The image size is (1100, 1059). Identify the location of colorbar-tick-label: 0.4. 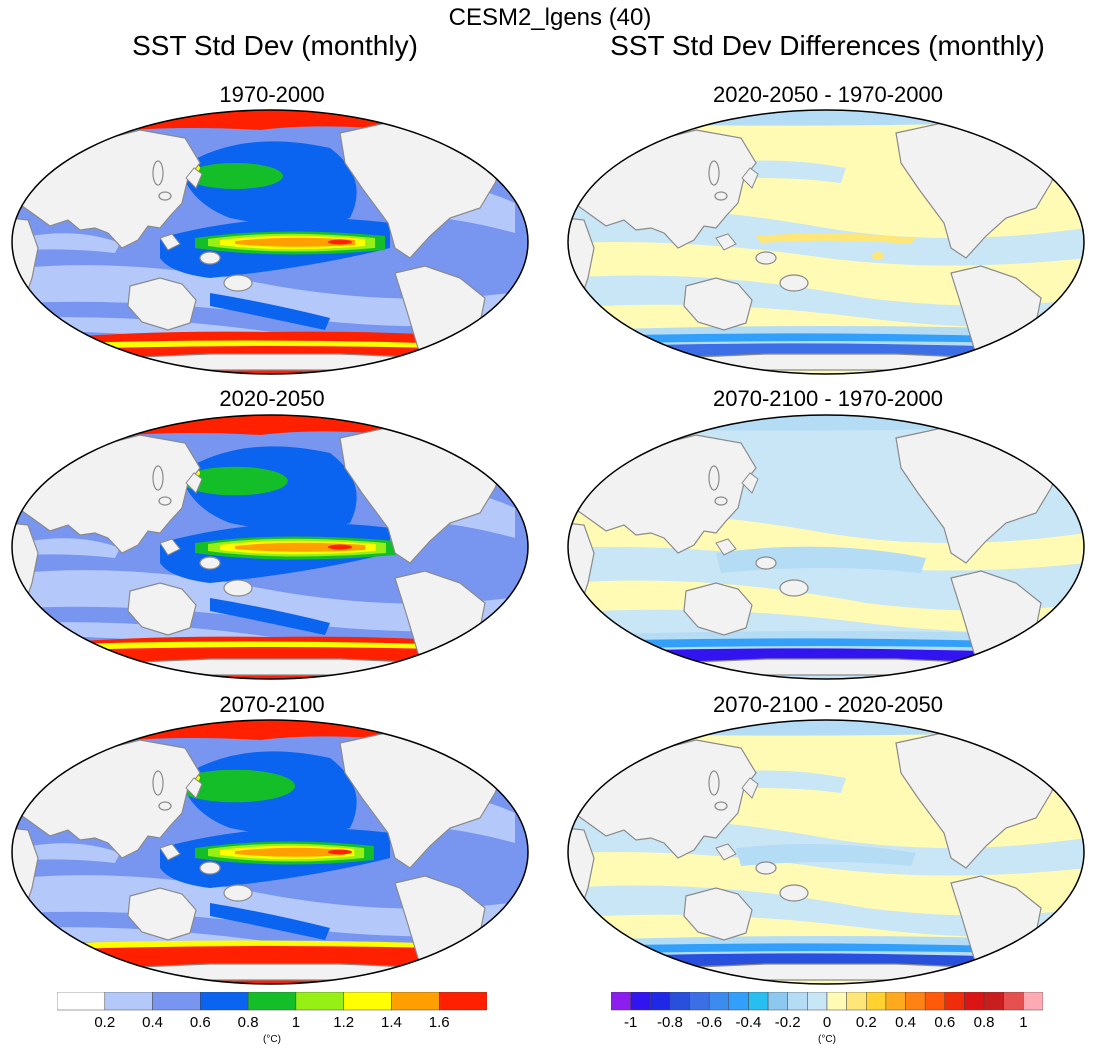
(905, 1022).